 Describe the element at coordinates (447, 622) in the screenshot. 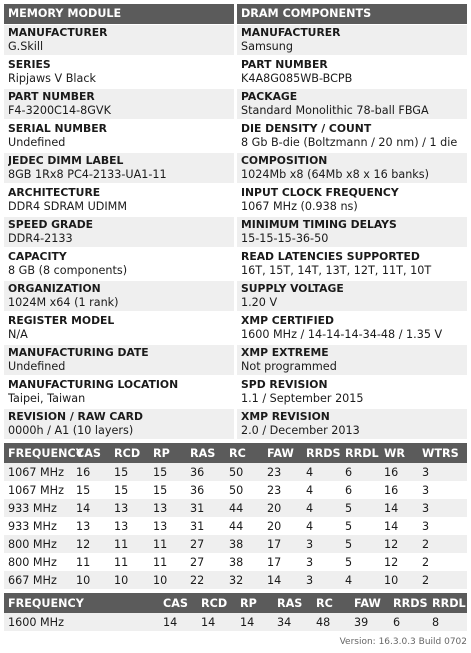

I see `table-cell-rrdl: 8` at that location.